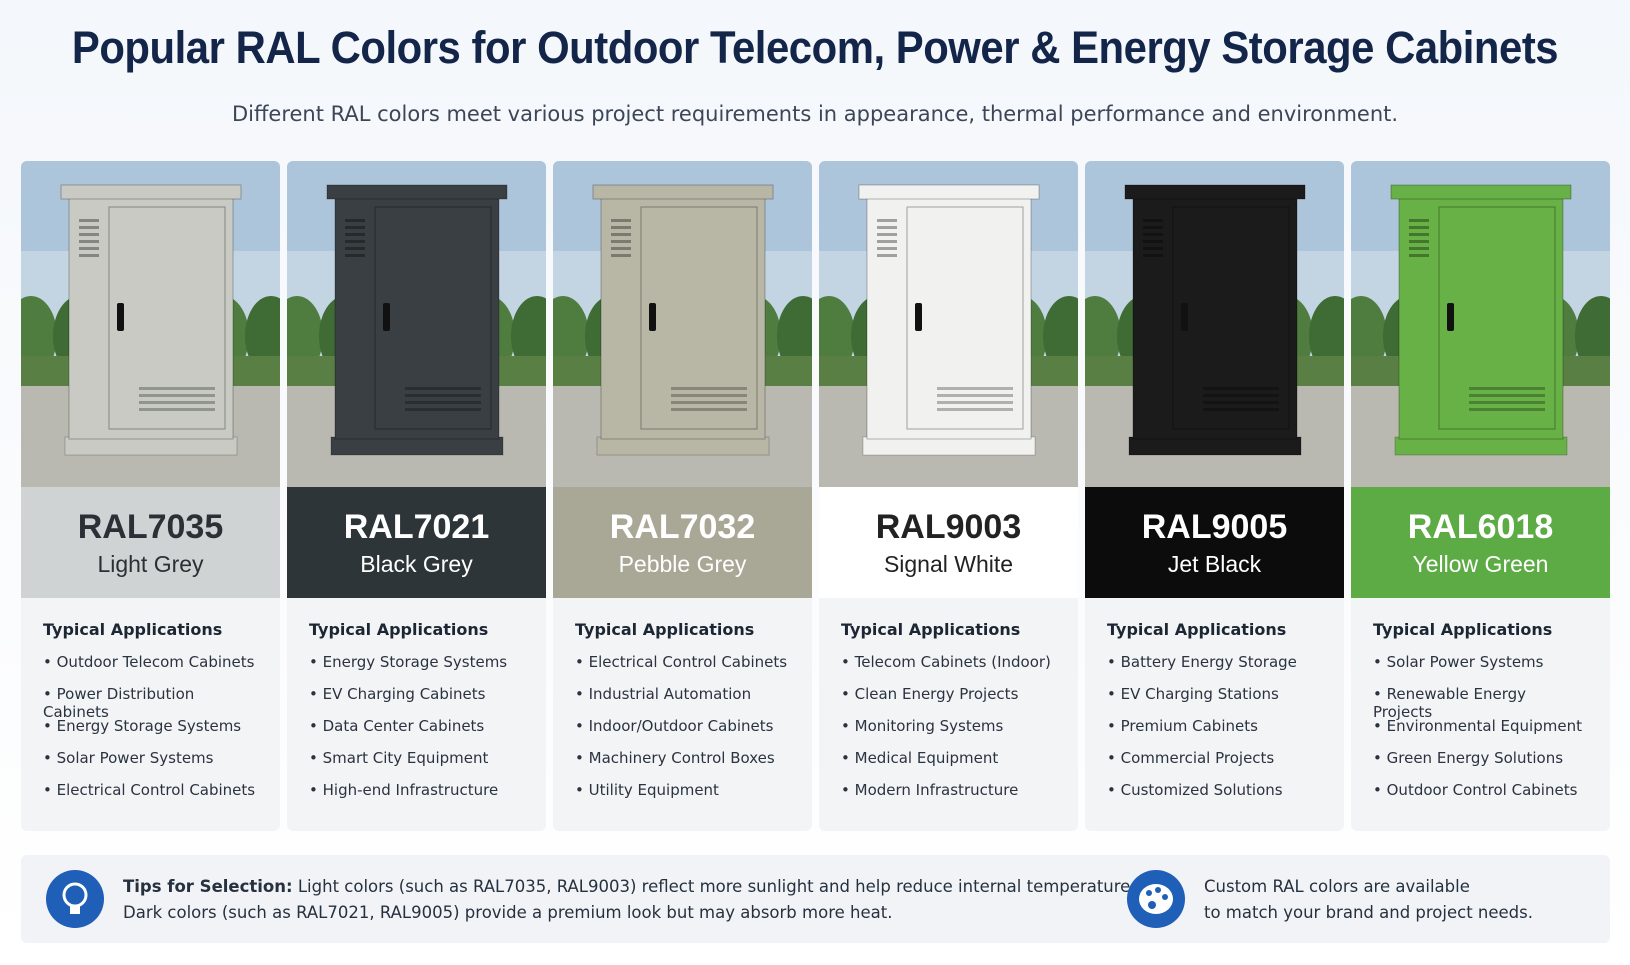  What do you see at coordinates (682, 765) in the screenshot?
I see `application-item: Machinery Control Boxes` at bounding box center [682, 765].